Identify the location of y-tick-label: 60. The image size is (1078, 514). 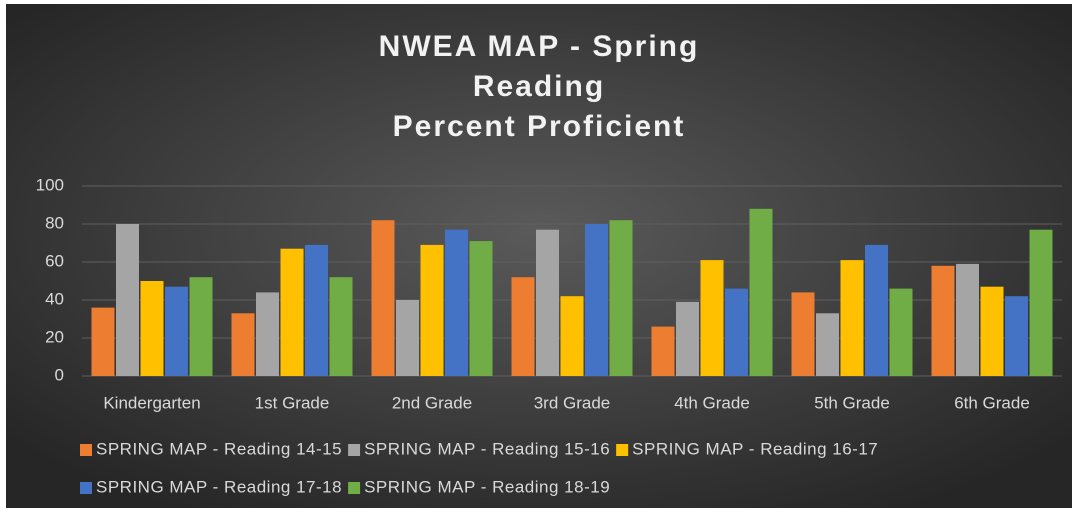
(54, 260).